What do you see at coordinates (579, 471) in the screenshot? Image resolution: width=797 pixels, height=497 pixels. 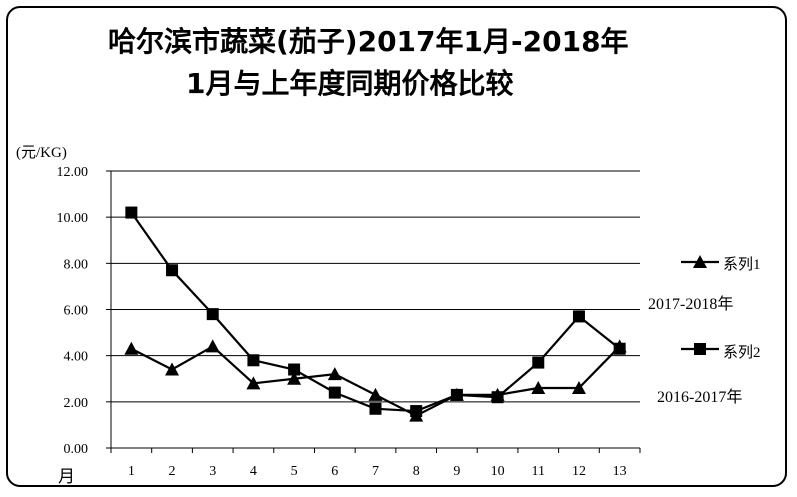 I see `x-tick-label: 12` at bounding box center [579, 471].